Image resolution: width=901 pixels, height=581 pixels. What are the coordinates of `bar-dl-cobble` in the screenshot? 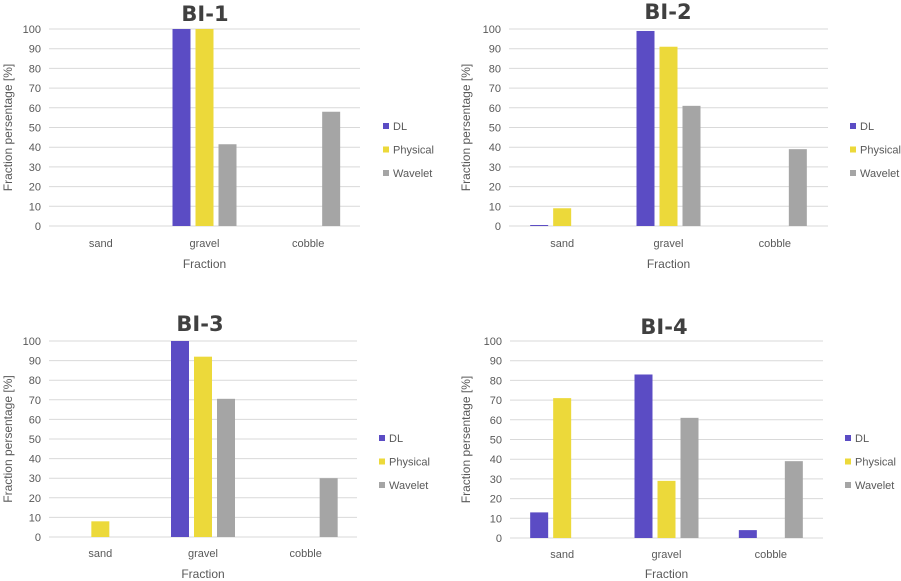 It's located at (747, 534).